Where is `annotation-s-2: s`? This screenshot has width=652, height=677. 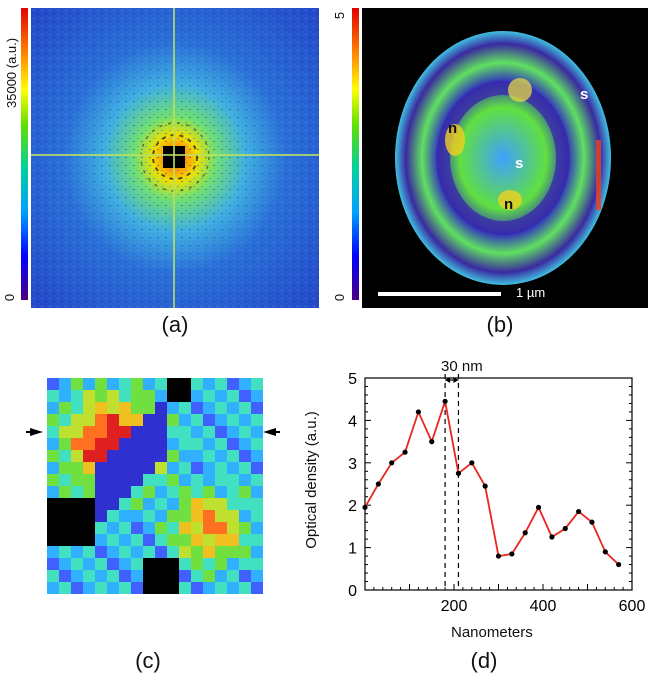
annotation-s-2: s is located at coordinates (519, 163).